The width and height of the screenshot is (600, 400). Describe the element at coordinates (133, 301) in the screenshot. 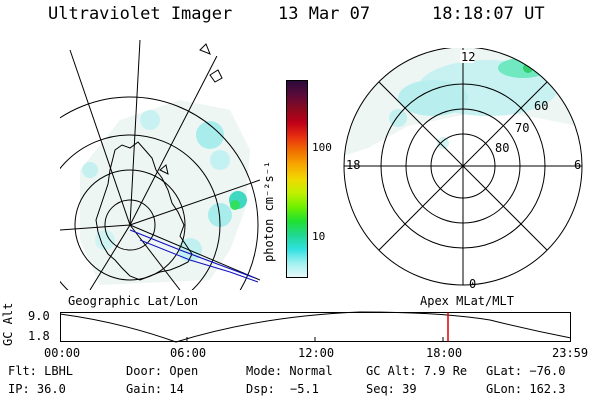

I see `geographic-panel-label: Geographic Lat/Lon` at that location.